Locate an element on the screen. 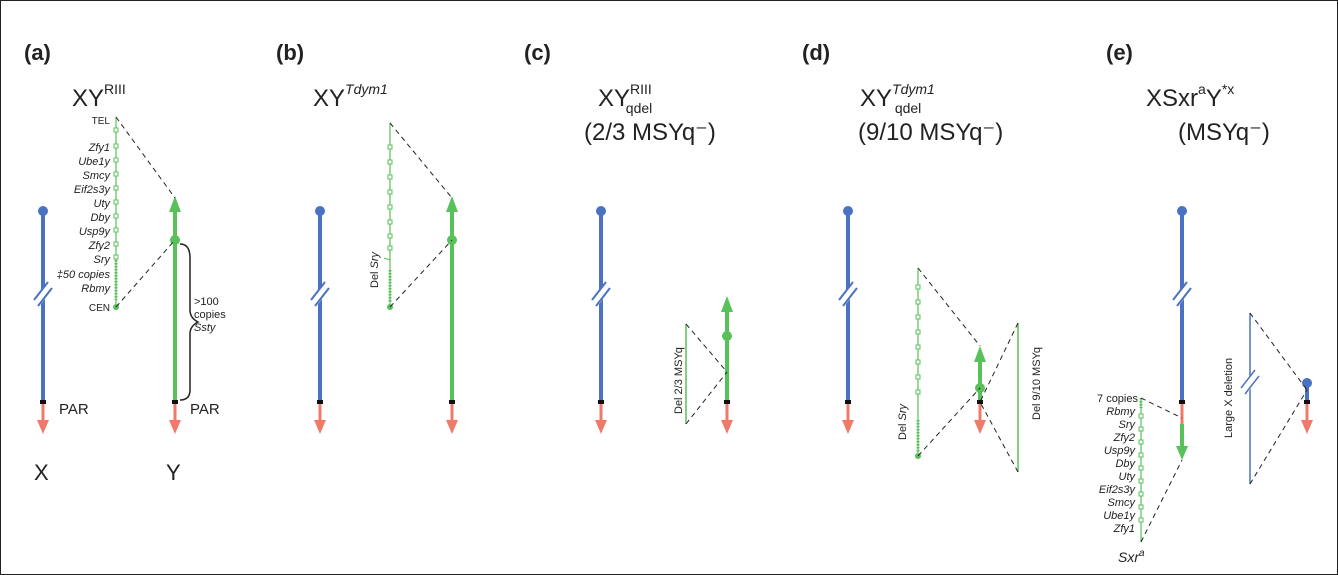 This screenshot has height=575, width=1338. panel-label: (e) is located at coordinates (1119, 52).